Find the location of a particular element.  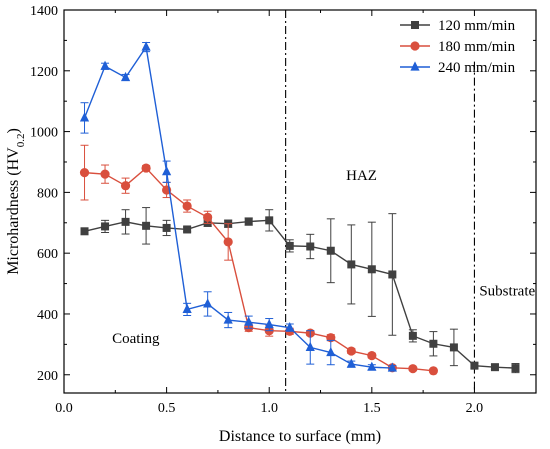

legend-label: 120 mm/min is located at coordinates (477, 26).